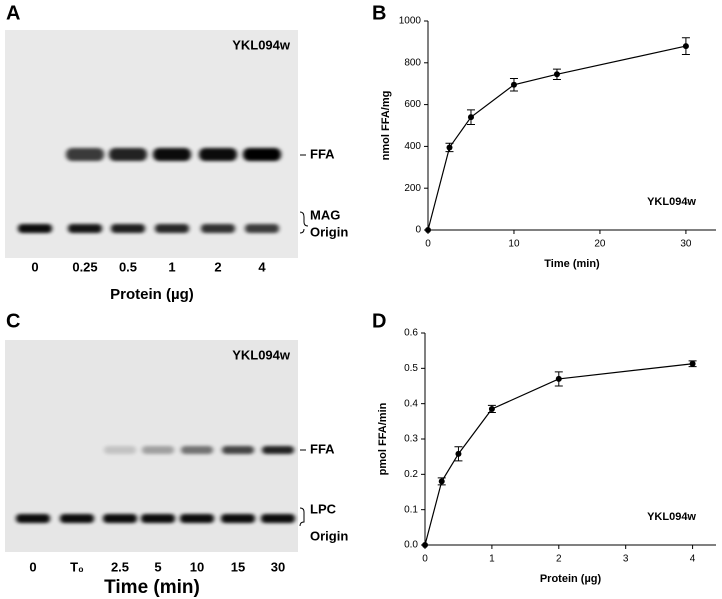 Image resolution: width=722 pixels, height=599 pixels. What do you see at coordinates (128, 266) in the screenshot?
I see `lane-label: 0.5` at bounding box center [128, 266].